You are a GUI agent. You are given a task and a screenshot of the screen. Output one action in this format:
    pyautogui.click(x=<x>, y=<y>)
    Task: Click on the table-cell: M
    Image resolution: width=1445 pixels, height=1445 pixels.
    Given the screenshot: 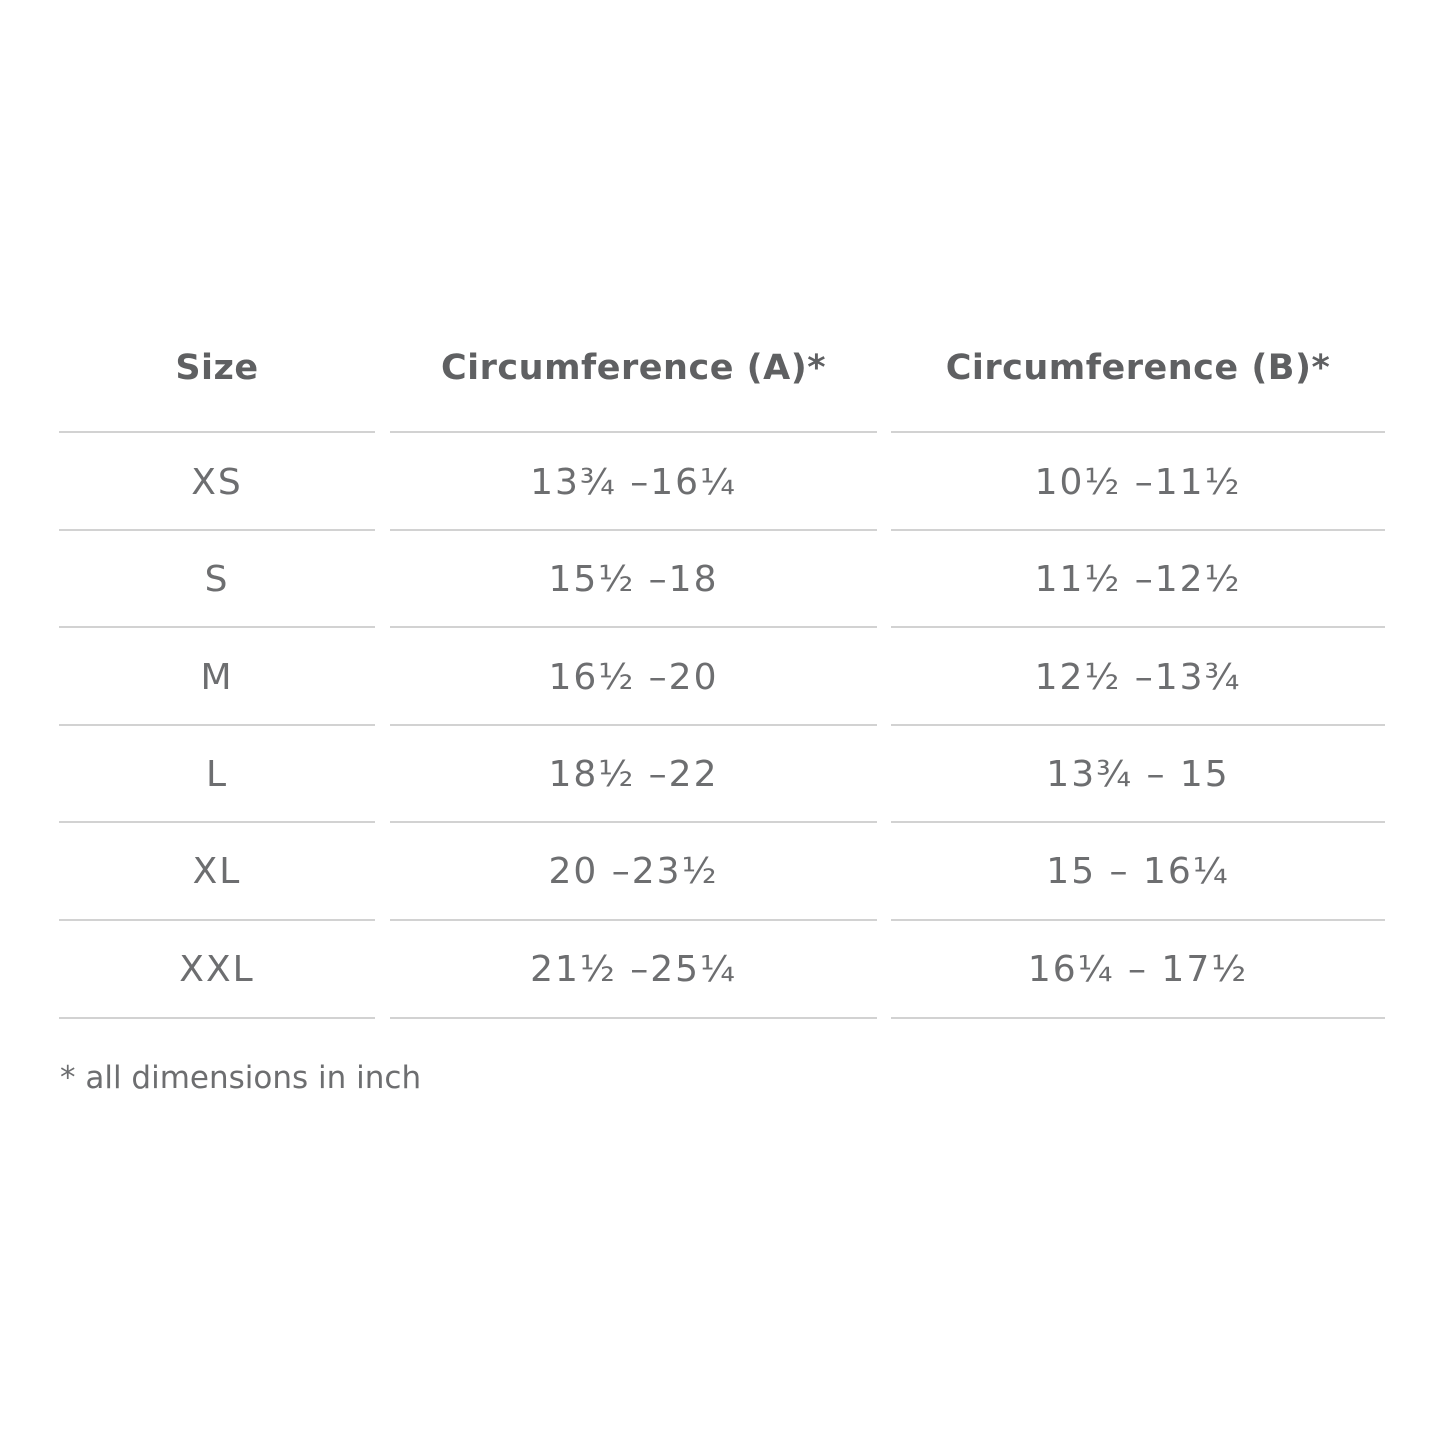 What is the action you would take?
    pyautogui.click(x=217, y=677)
    